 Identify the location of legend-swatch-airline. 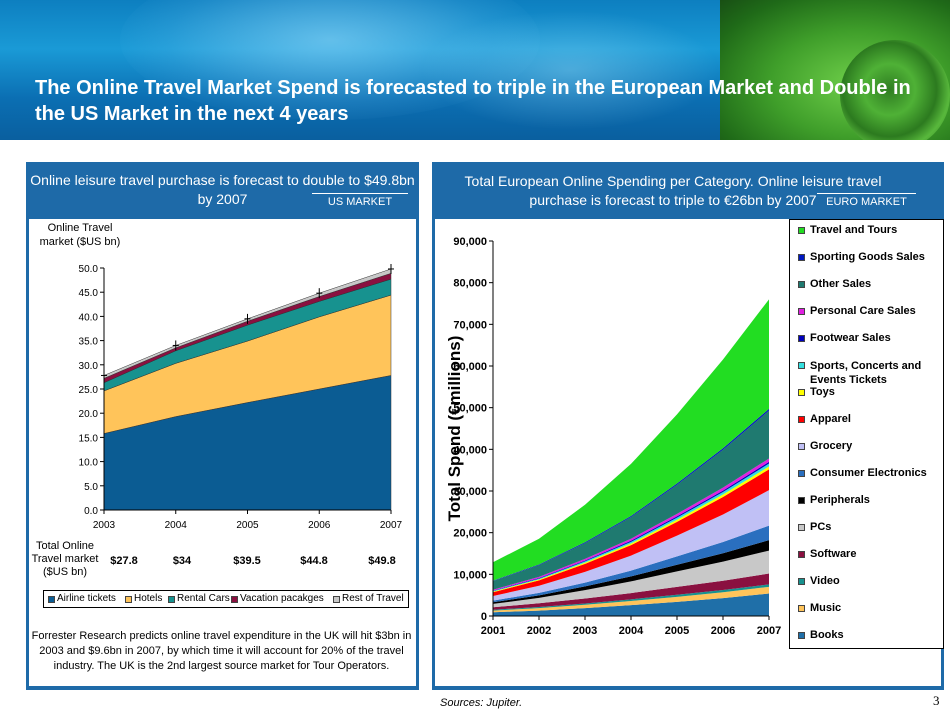
(51, 599).